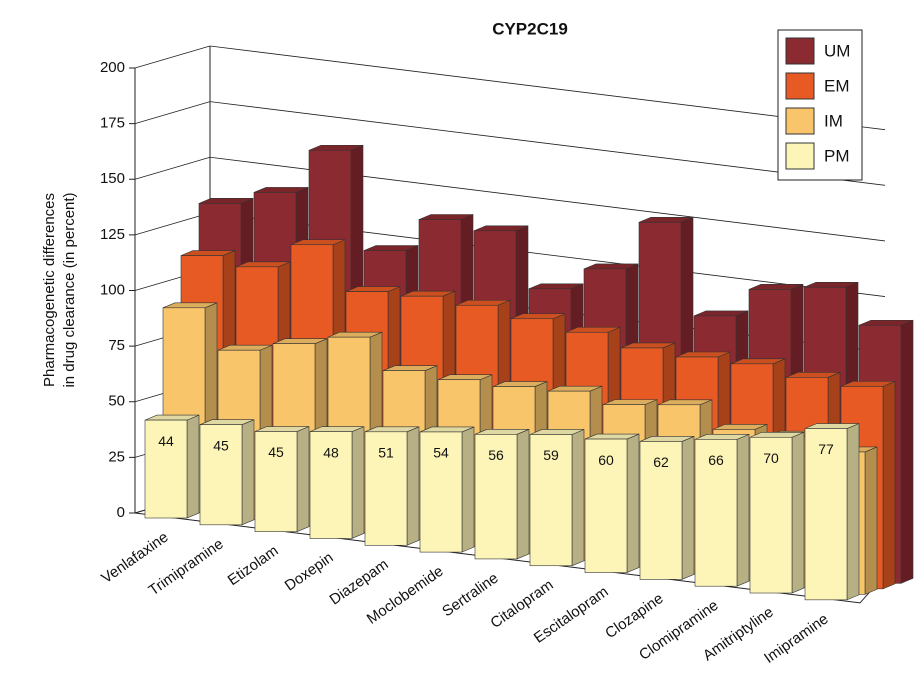  What do you see at coordinates (441, 453) in the screenshot?
I see `value-label: 54` at bounding box center [441, 453].